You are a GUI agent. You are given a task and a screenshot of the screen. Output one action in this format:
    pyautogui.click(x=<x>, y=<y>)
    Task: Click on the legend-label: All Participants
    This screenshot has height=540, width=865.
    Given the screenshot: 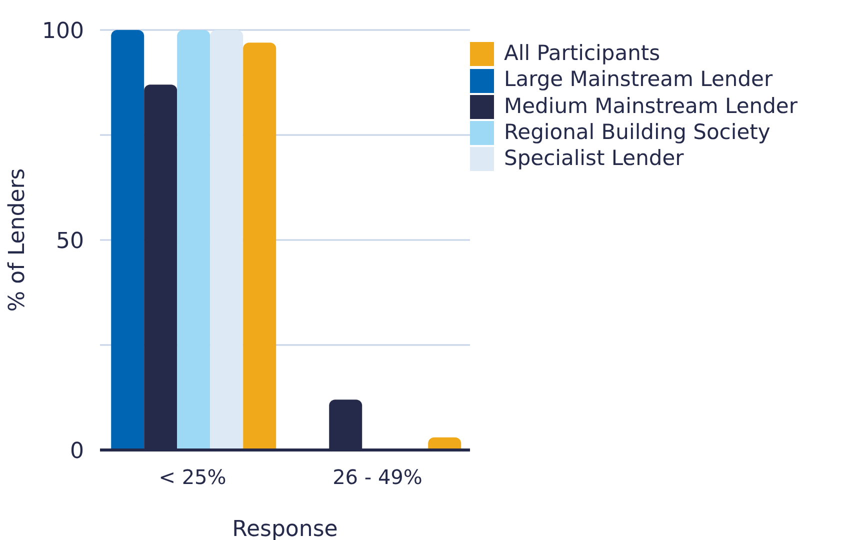 What is the action you would take?
    pyautogui.click(x=582, y=53)
    